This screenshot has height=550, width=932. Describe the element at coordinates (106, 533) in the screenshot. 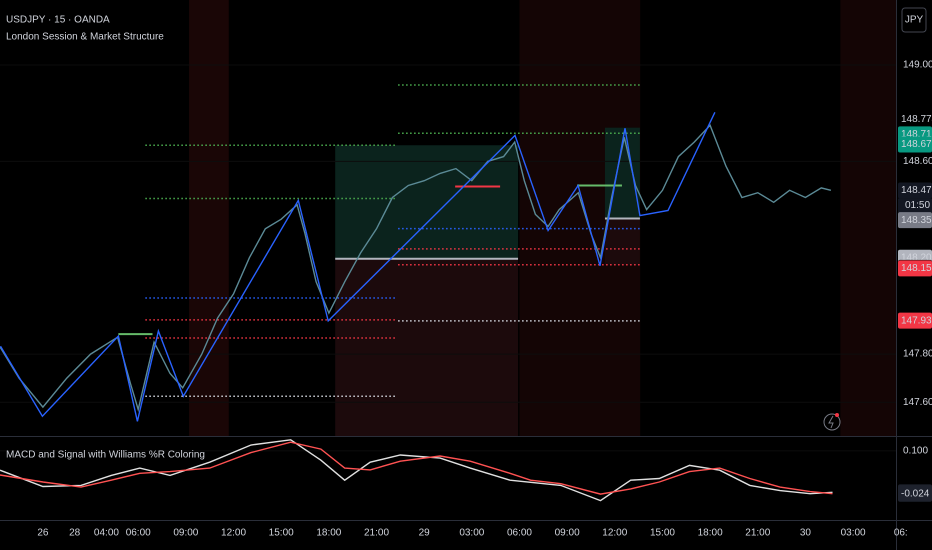

I see `x-tick-label: 04:00` at that location.